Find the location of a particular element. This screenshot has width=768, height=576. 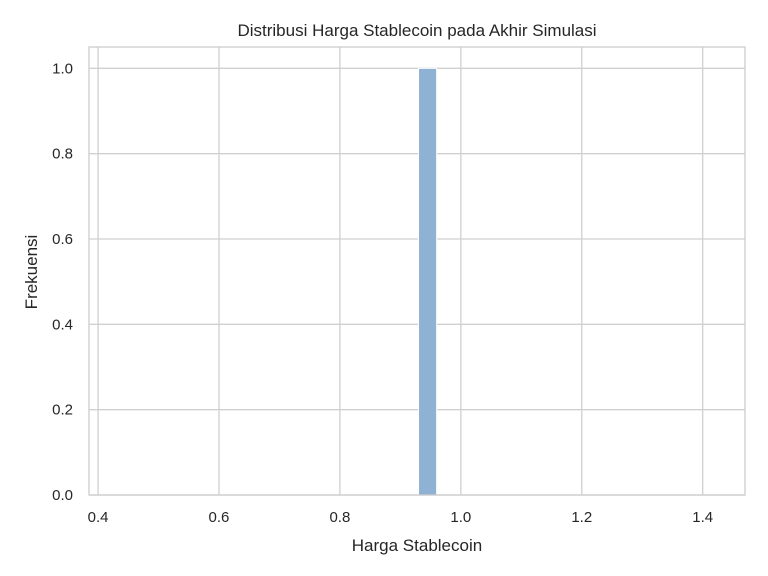

y-tick-label: 1.0 is located at coordinates (62, 68).